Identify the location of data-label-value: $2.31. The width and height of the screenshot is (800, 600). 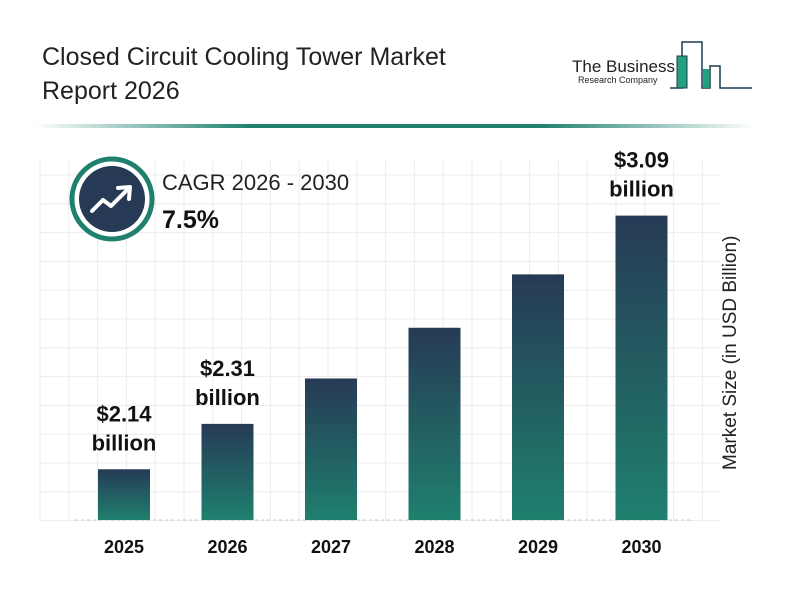
(227, 368).